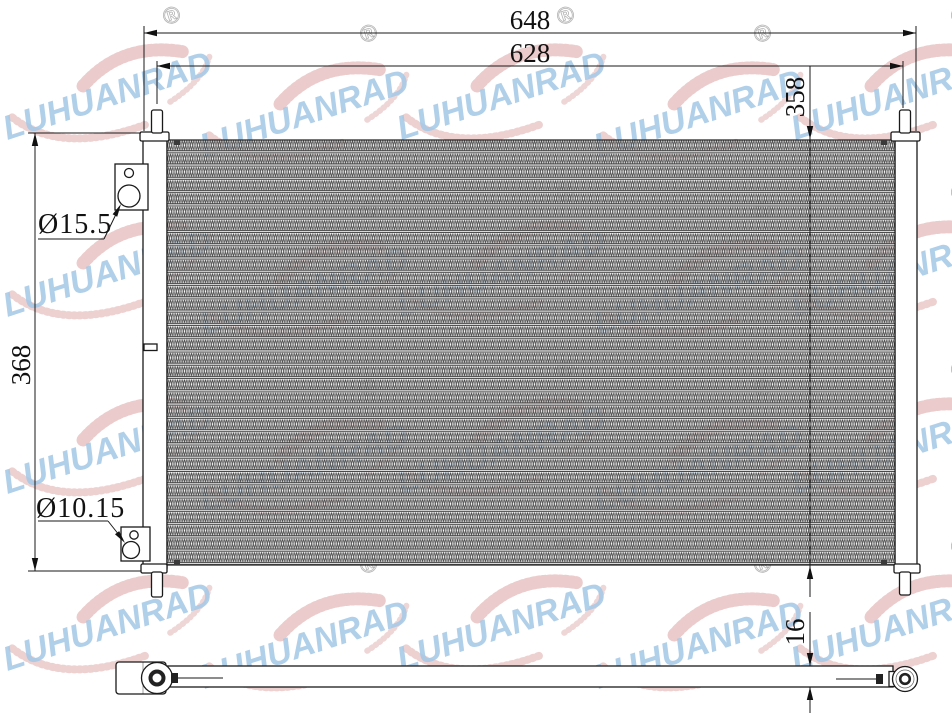 Image resolution: width=952 pixels, height=723 pixels. I want to click on dim-label-core-depth: 16, so click(795, 632).